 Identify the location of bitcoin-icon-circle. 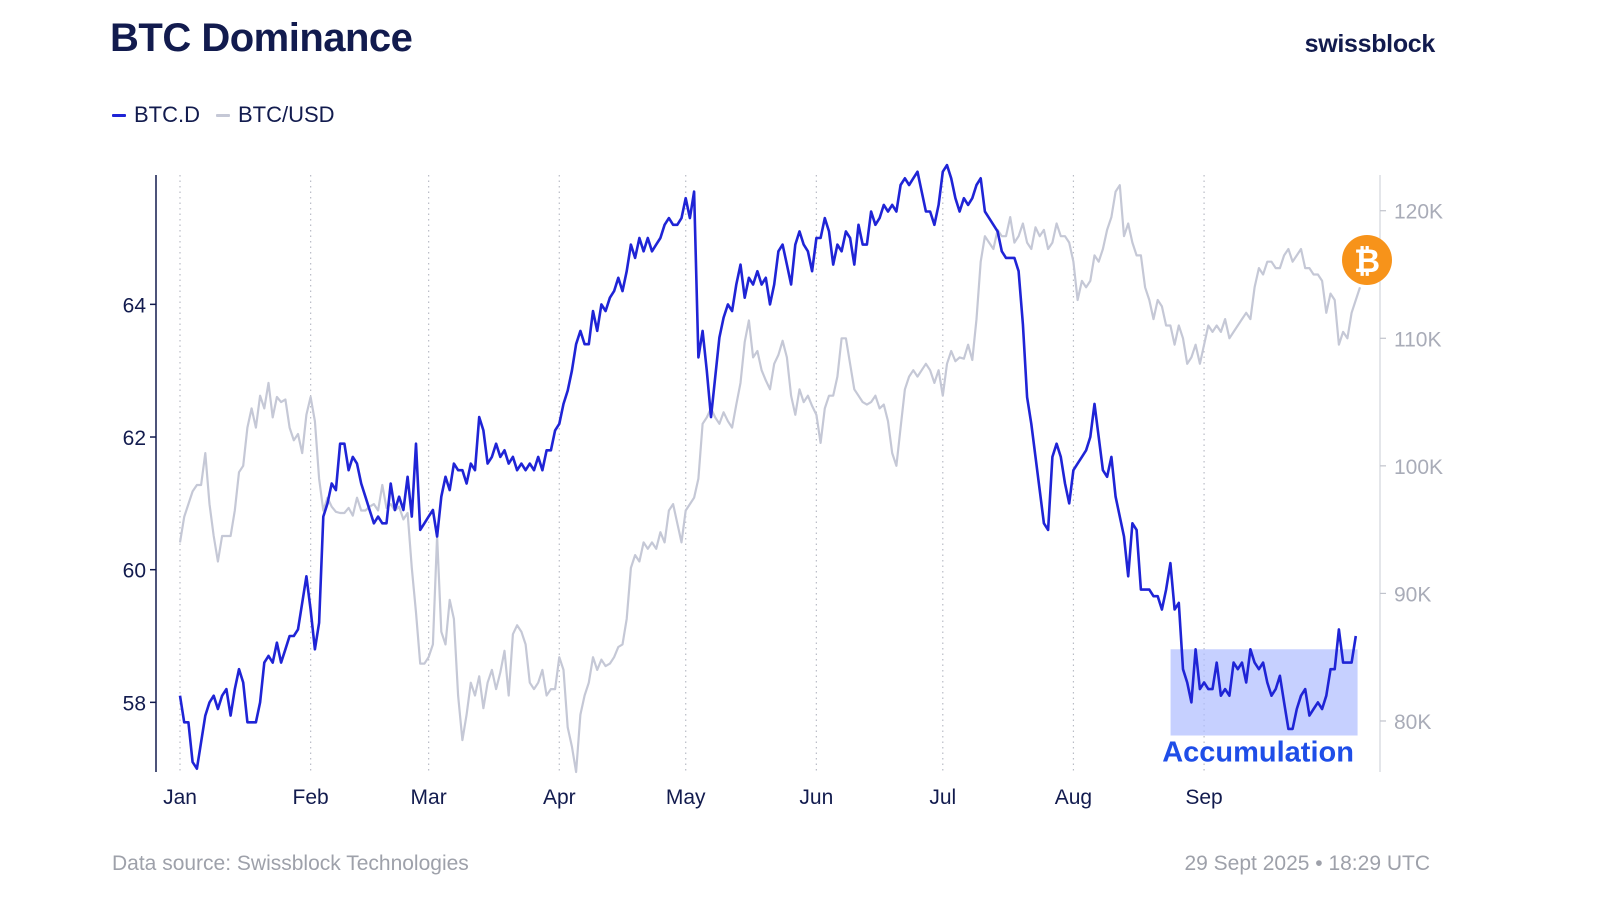
(1367, 260).